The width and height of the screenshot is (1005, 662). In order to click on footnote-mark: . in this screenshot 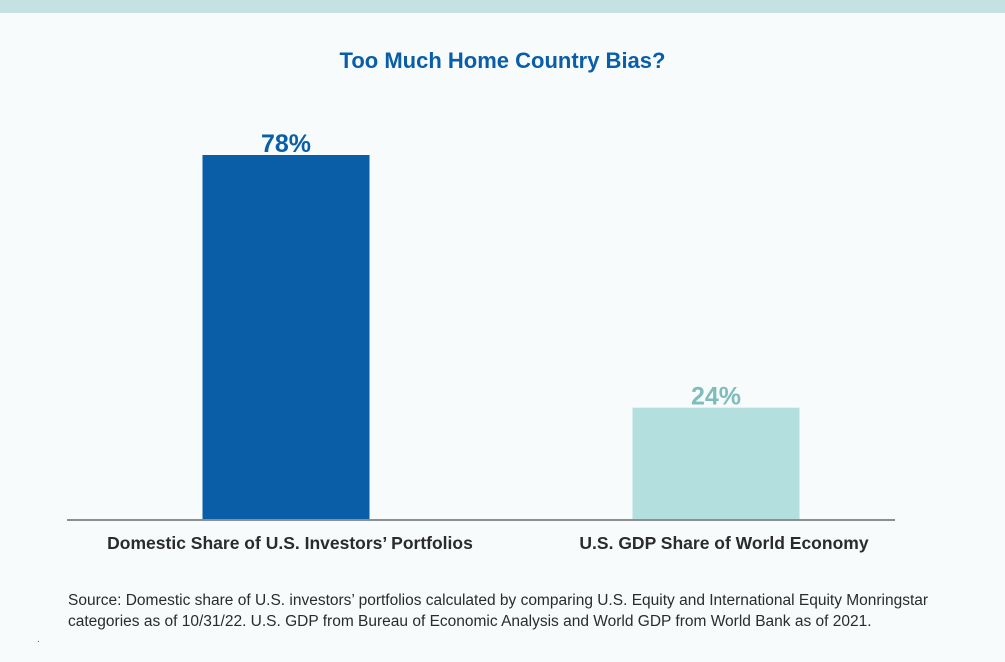, I will do `click(38, 639)`.